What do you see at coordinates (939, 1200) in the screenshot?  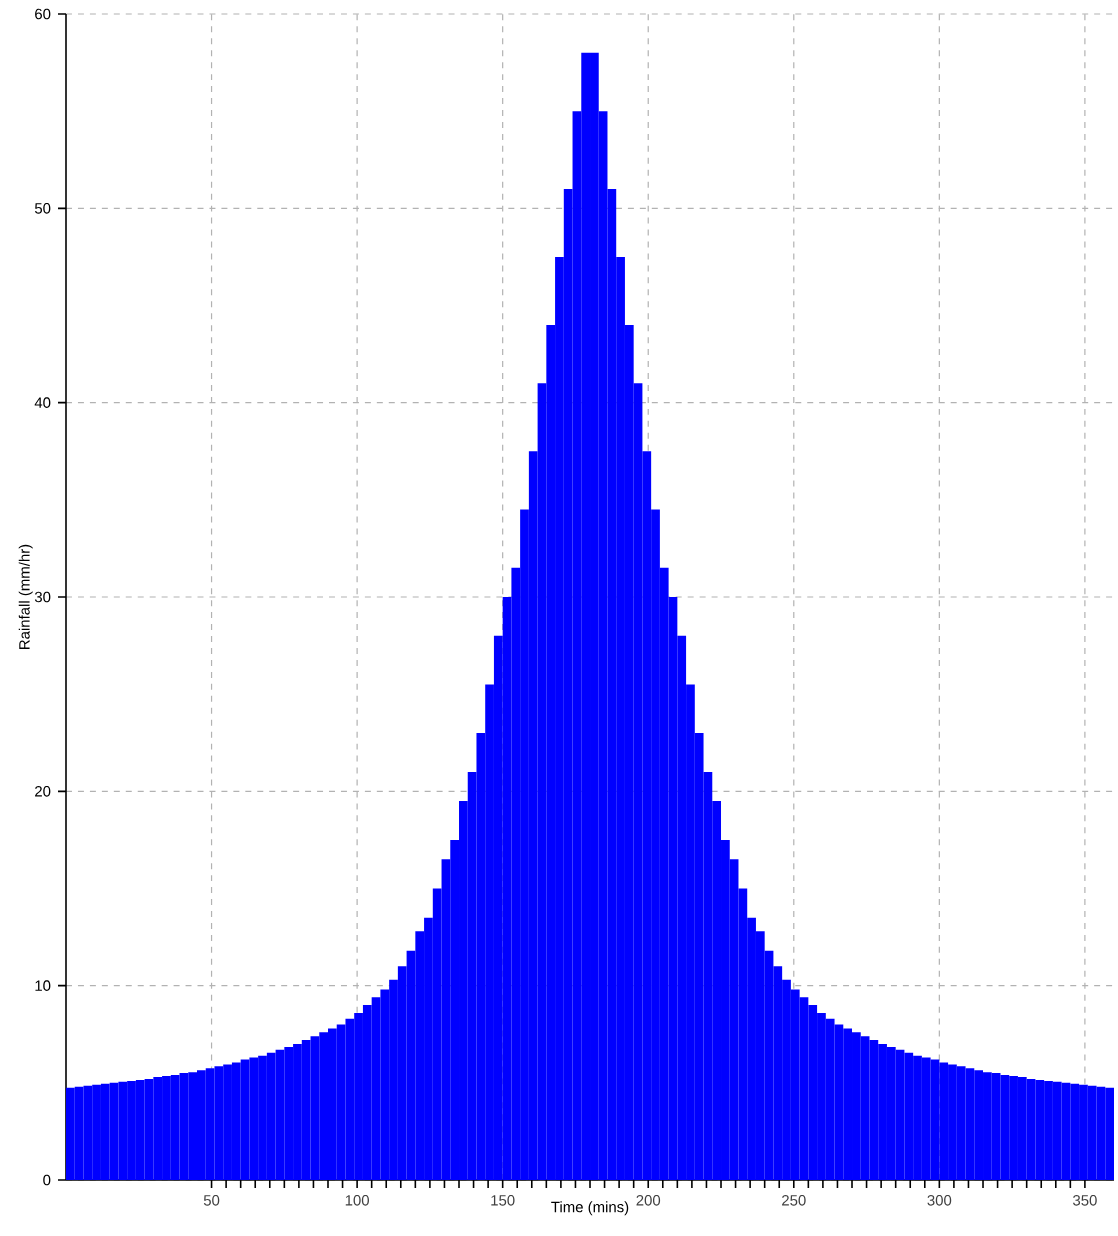 I see `x-tick-label: 300` at bounding box center [939, 1200].